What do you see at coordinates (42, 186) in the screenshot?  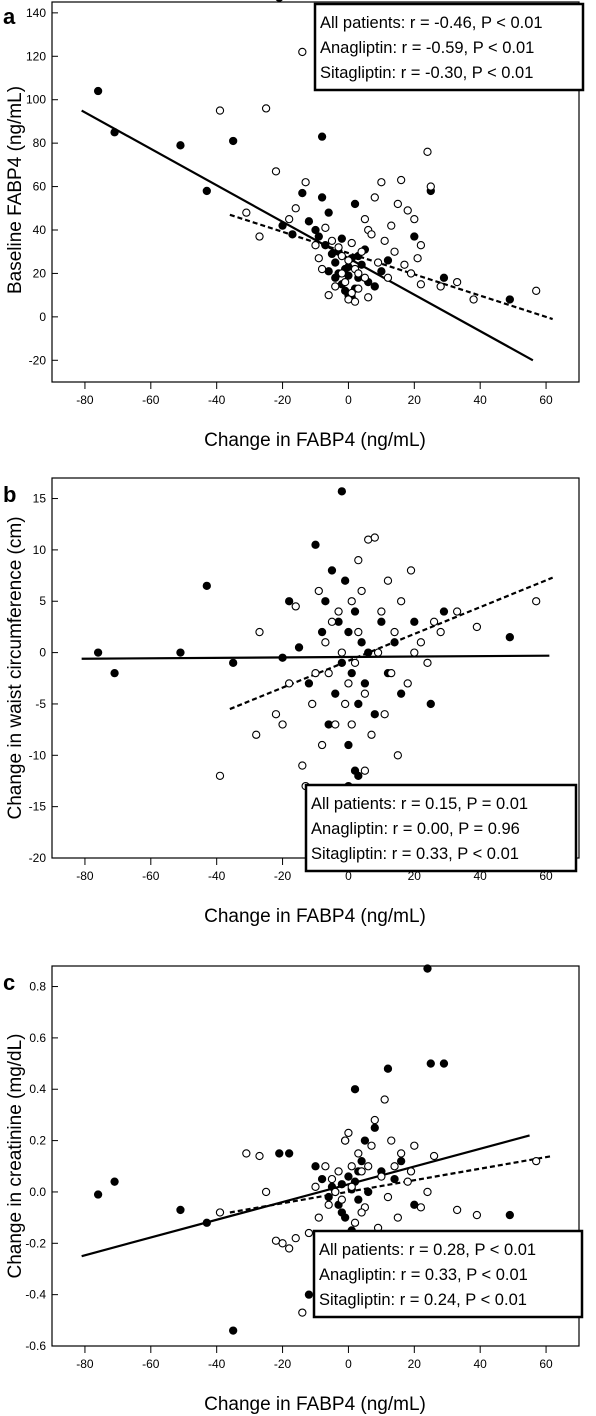 I see `panel-a-y-ticks: -20 0 20 40 60 80 100 120 140` at bounding box center [42, 186].